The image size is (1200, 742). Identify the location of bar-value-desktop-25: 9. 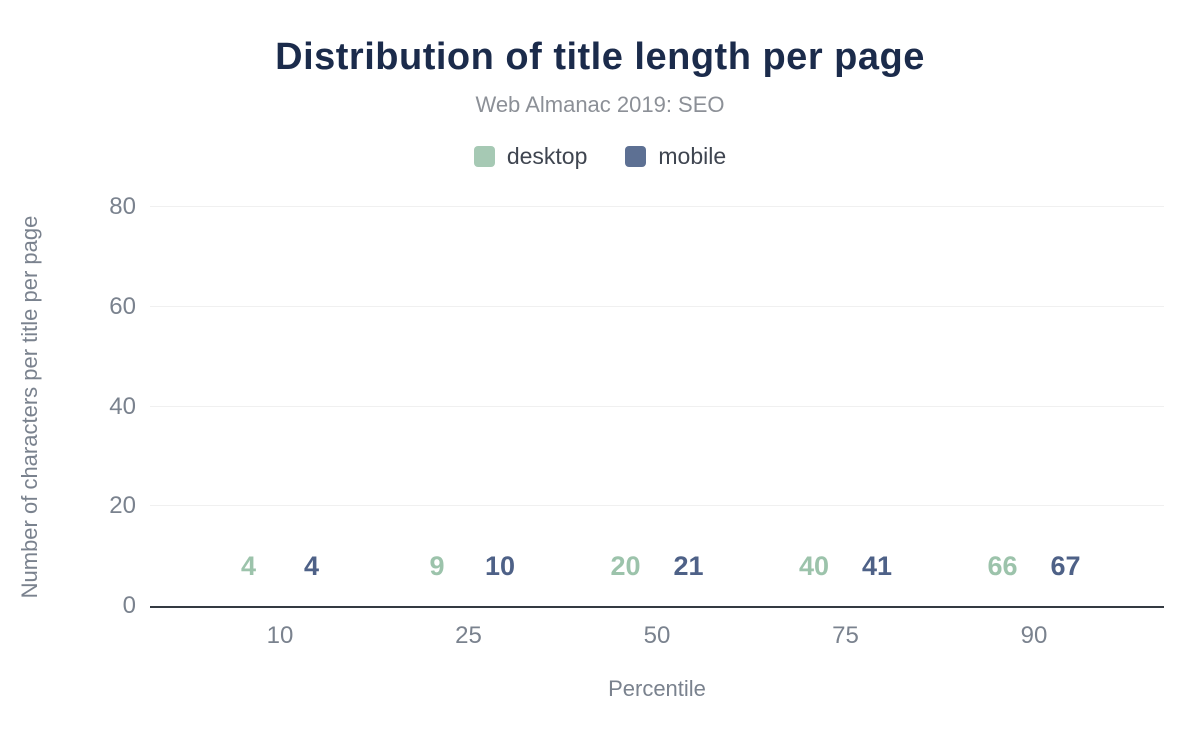
(437, 566).